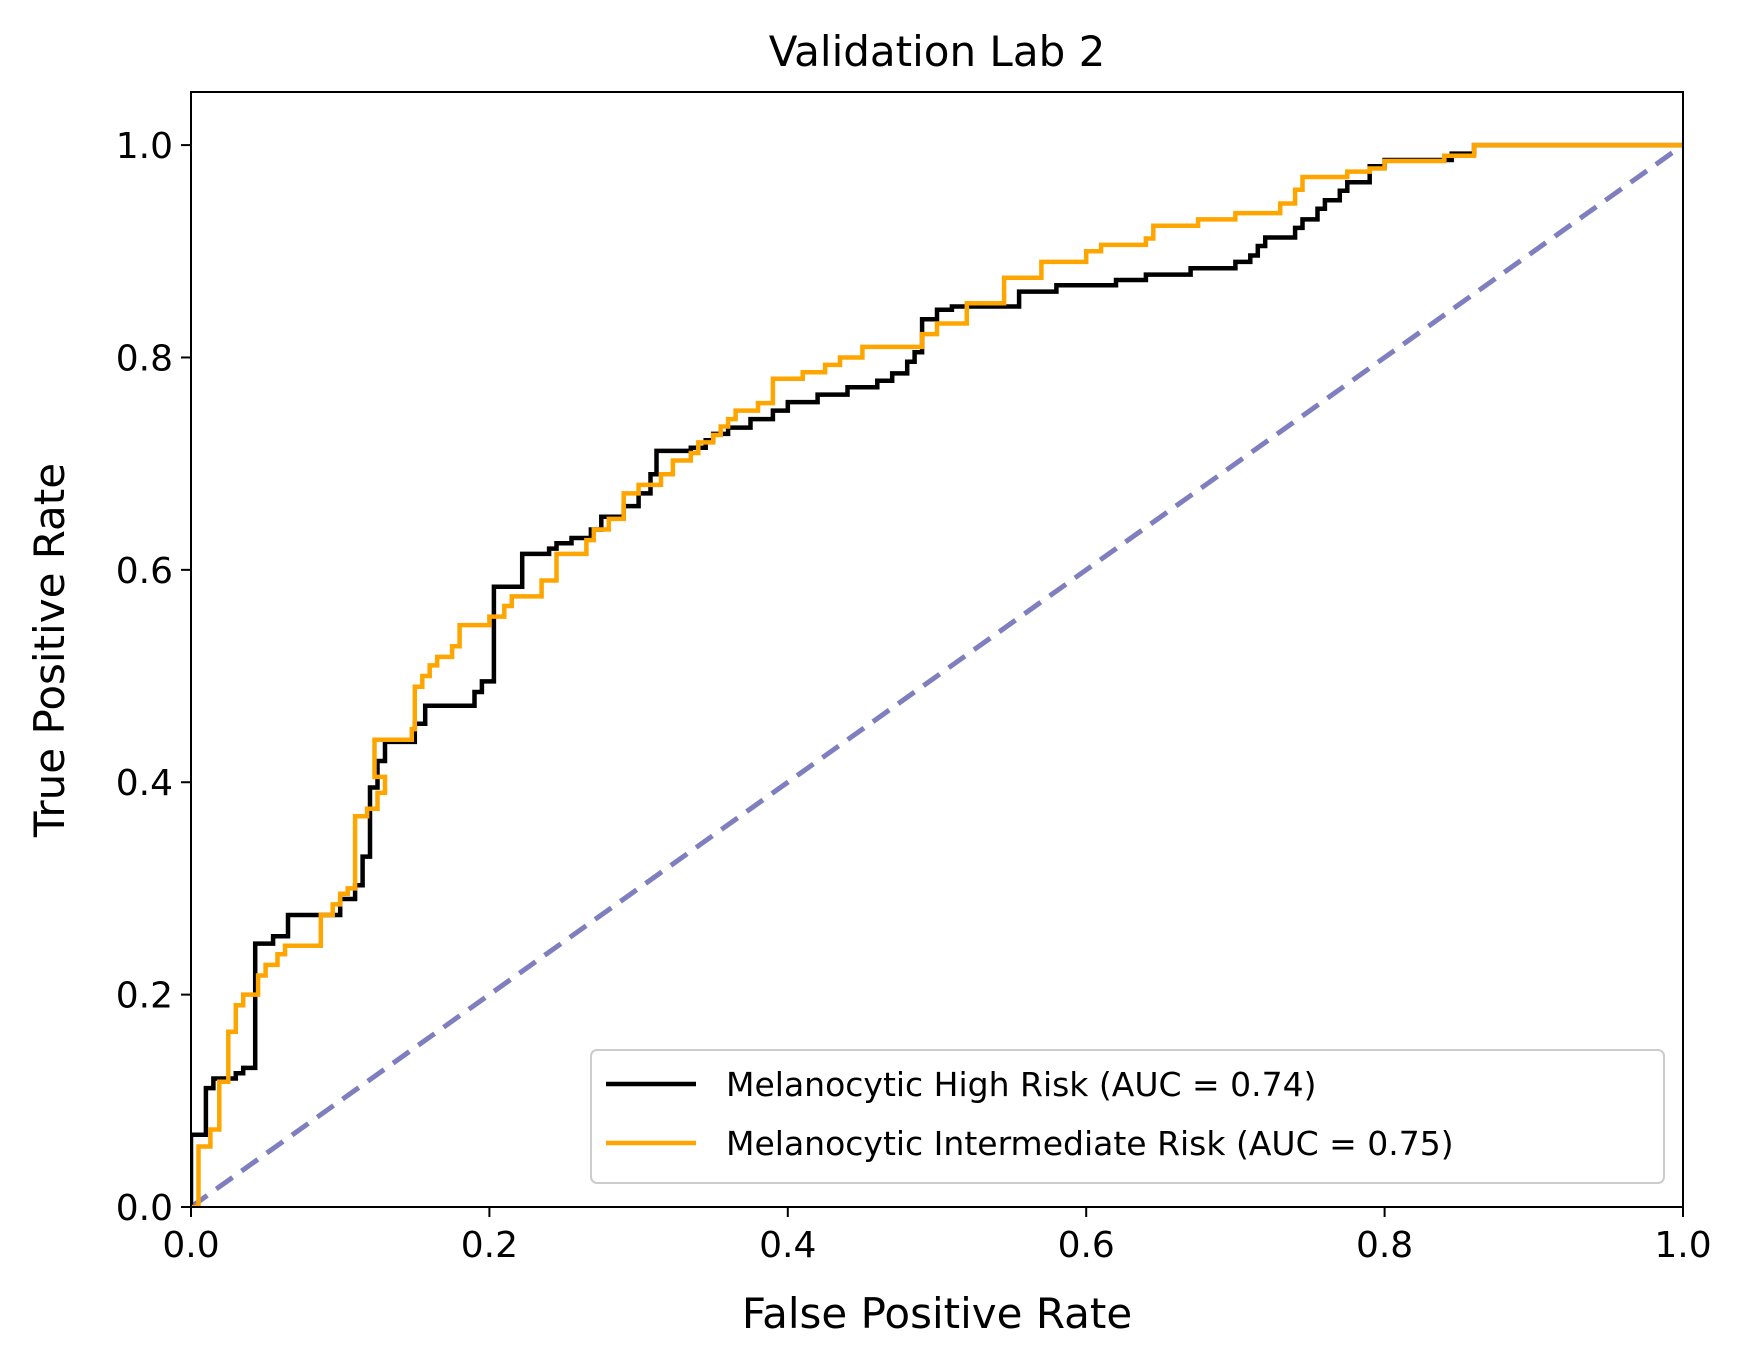 The image size is (1741, 1365). What do you see at coordinates (937, 1236) in the screenshot?
I see `x-axis: 0.0 0.2 0.4 0.6 0.8 1.0` at bounding box center [937, 1236].